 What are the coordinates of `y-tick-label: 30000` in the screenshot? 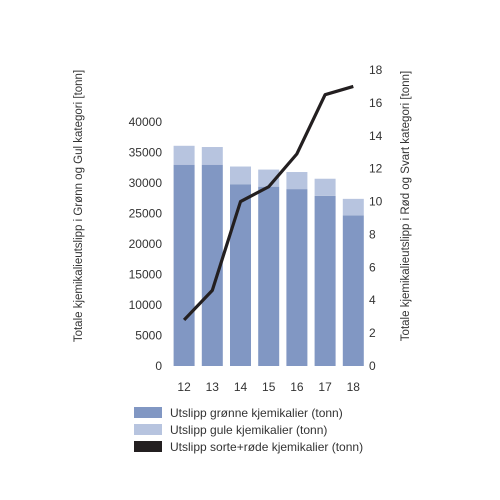 It's located at (146, 183).